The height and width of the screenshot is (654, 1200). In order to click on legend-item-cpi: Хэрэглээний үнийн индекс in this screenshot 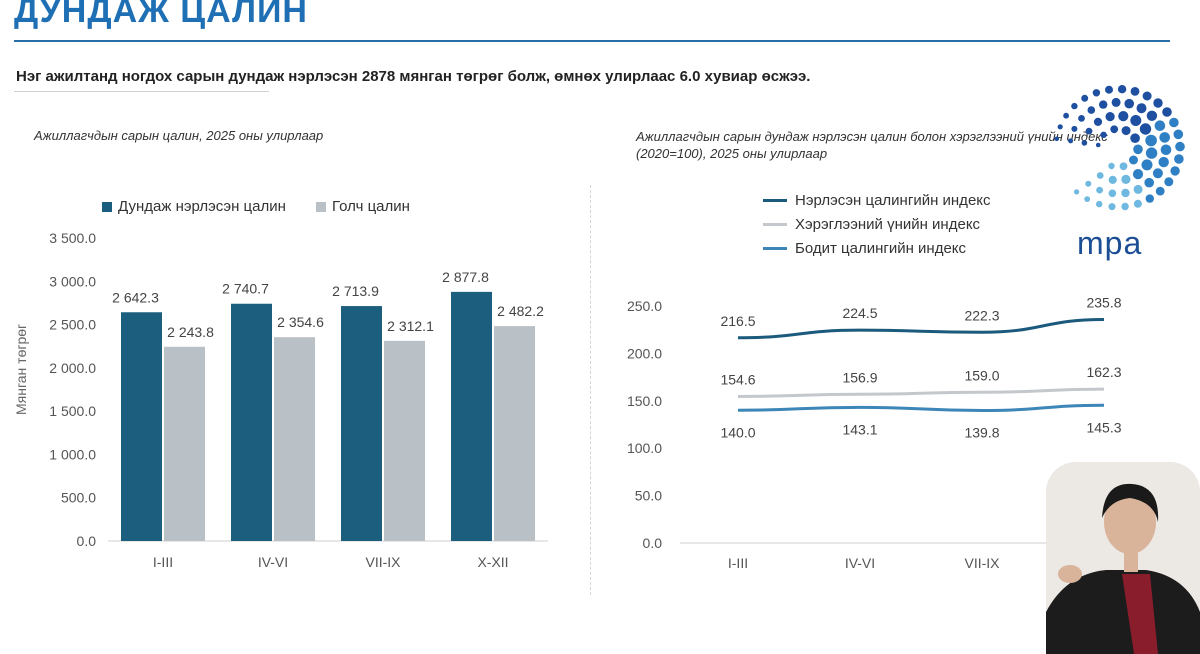, I will do `click(877, 224)`.